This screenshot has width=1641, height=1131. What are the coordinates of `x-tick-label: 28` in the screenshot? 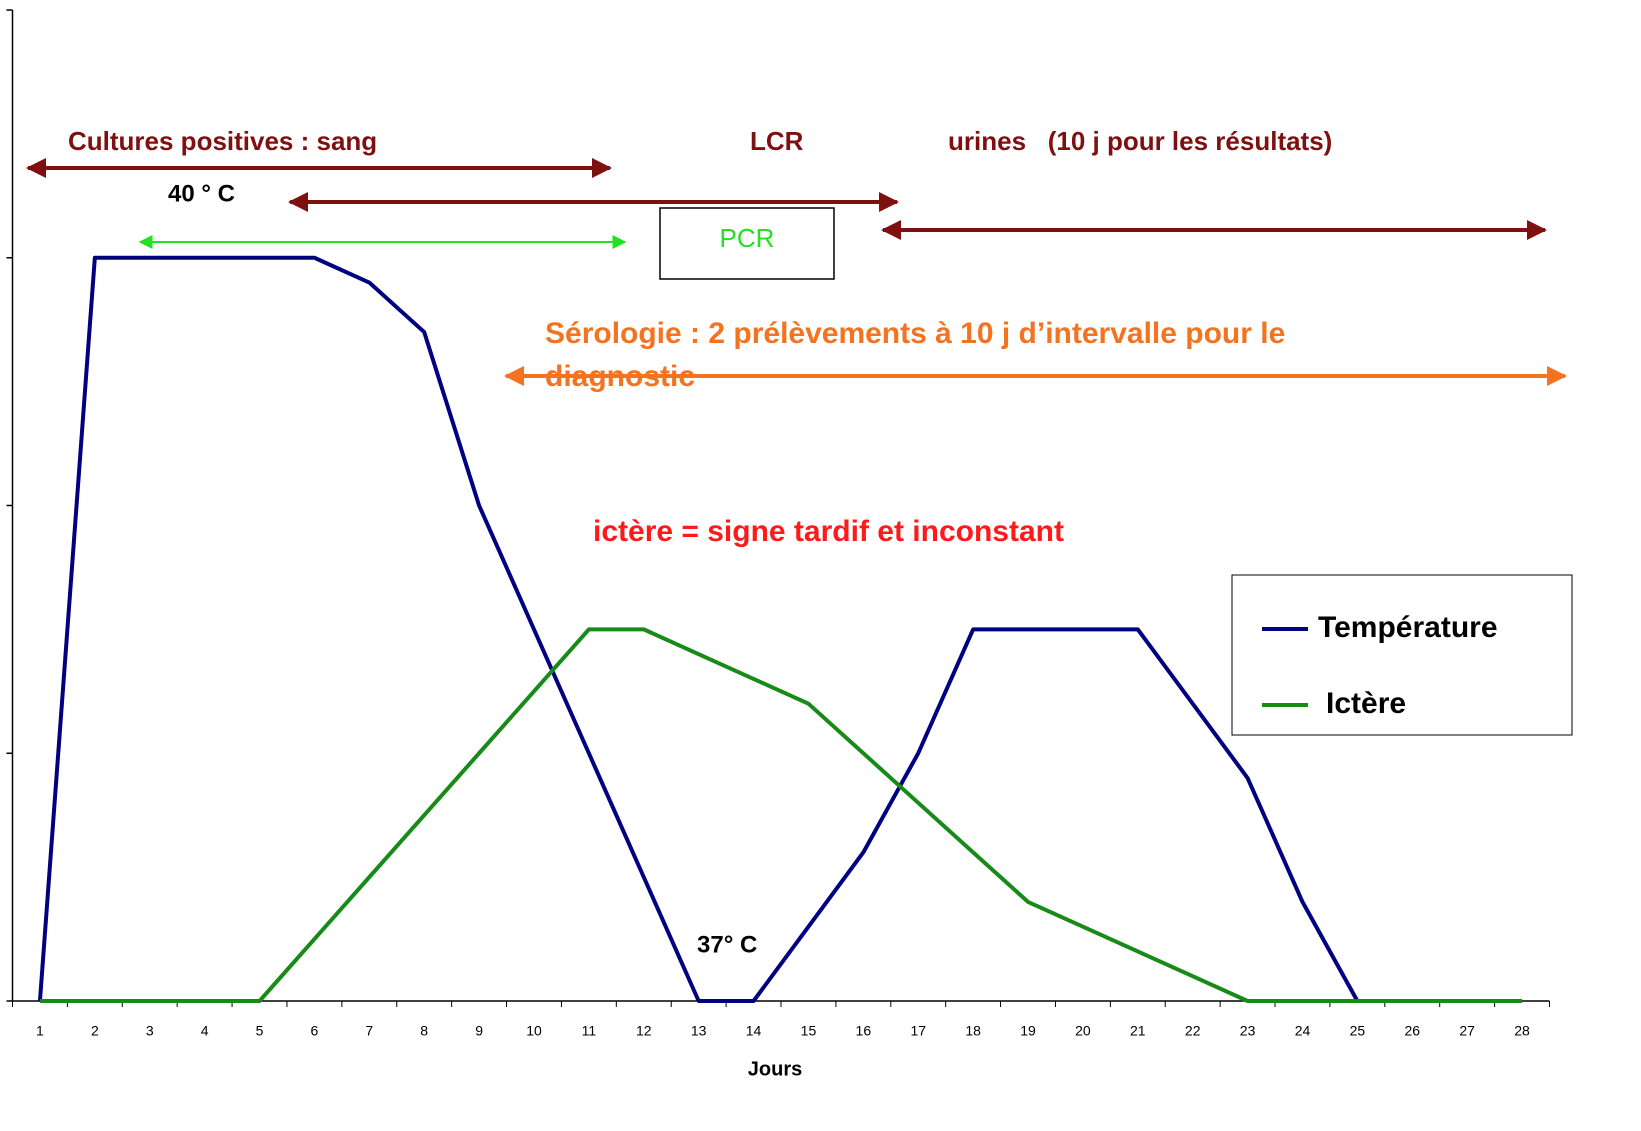 It's located at (1522, 1031).